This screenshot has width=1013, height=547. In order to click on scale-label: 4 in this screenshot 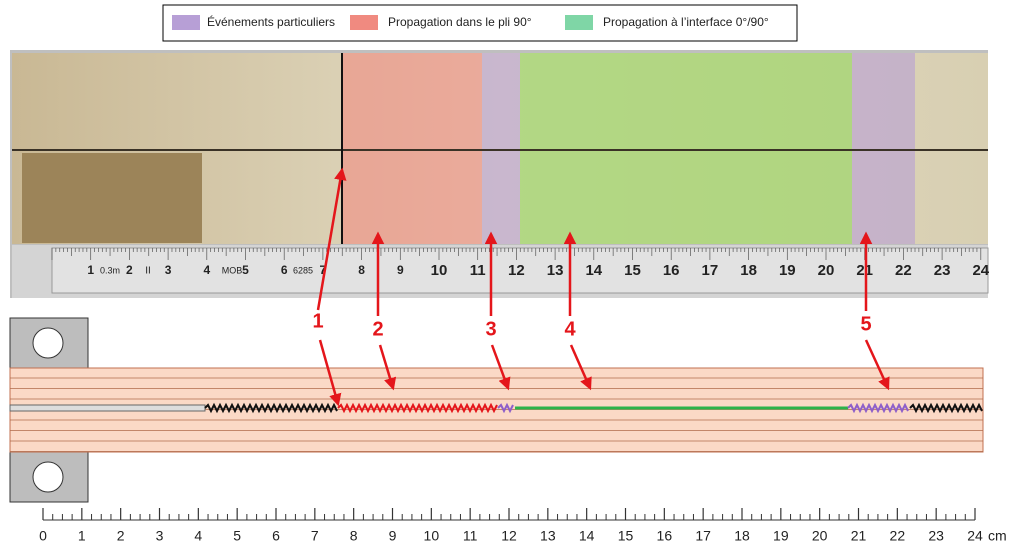, I will do `click(198, 536)`.